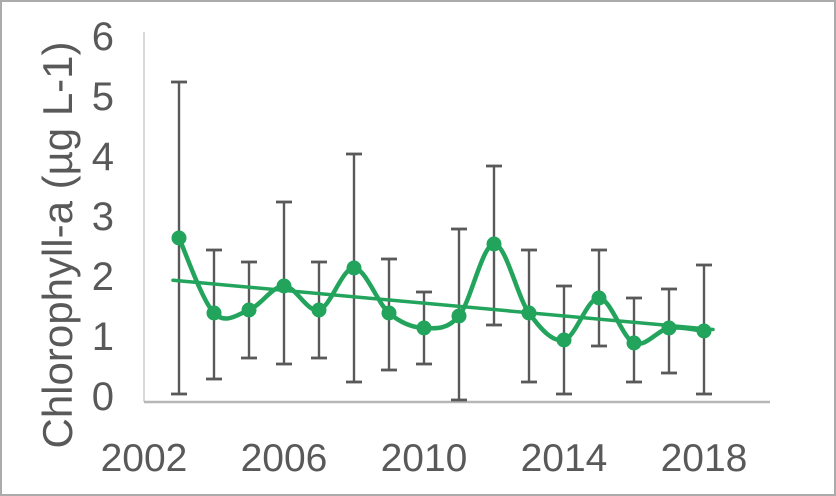 The height and width of the screenshot is (496, 836). What do you see at coordinates (144, 458) in the screenshot?
I see `x-axis-tick-label: 2002` at bounding box center [144, 458].